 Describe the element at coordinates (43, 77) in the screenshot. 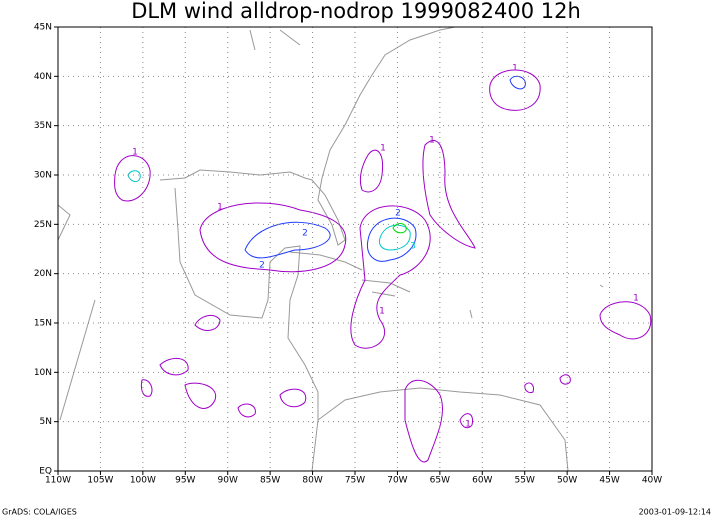

I see `y-tick-label: 40N` at that location.